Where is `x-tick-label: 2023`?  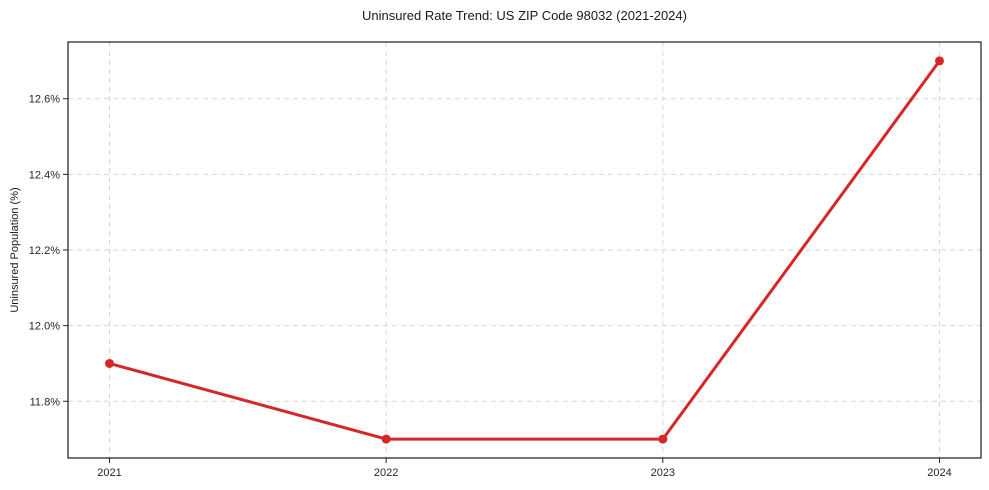 x-tick-label: 2023 is located at coordinates (663, 473).